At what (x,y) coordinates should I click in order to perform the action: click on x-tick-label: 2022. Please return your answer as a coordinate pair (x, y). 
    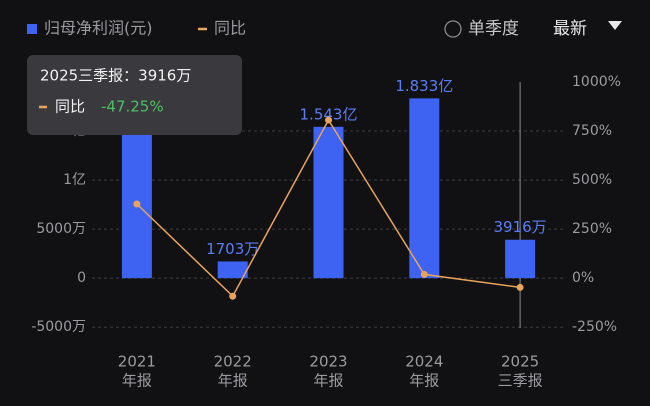
    Looking at the image, I should click on (233, 362).